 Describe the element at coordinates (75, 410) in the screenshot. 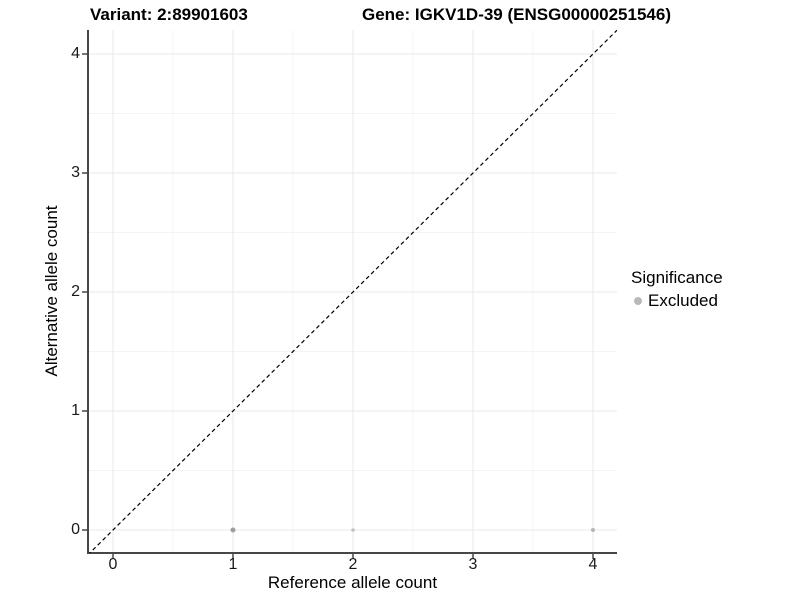

I see `y-tick-label-1: 1` at that location.